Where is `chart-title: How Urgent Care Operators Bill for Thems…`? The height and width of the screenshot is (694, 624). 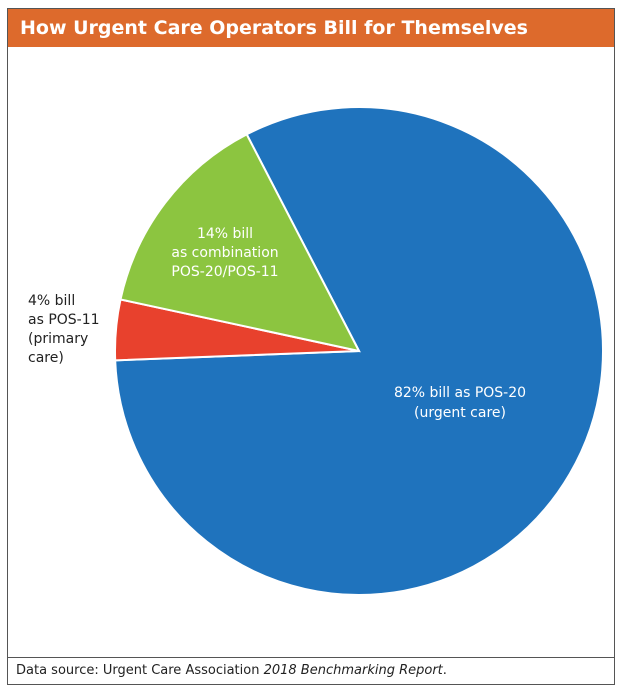 chart-title: How Urgent Care Operators Bill for Thems… is located at coordinates (311, 28).